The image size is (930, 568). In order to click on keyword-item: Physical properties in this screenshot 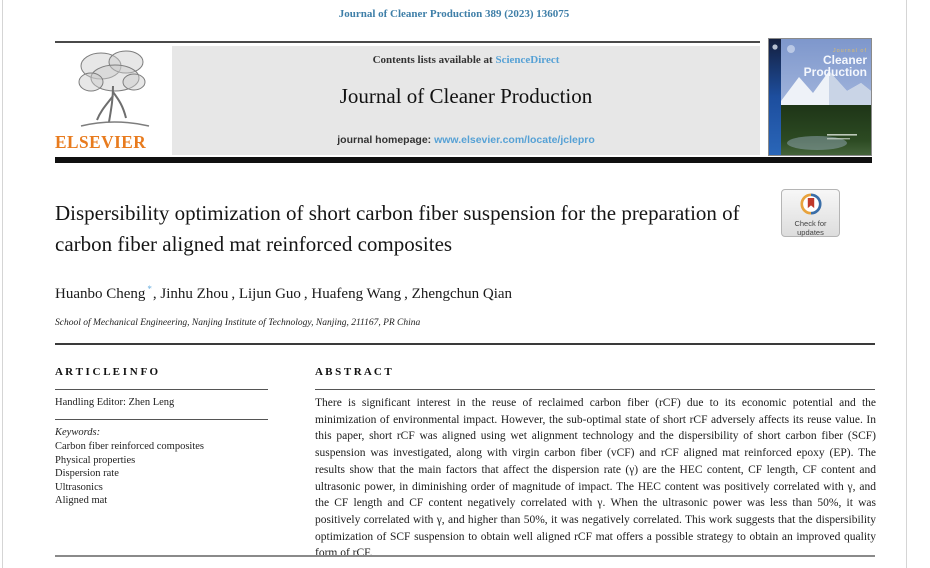, I will do `click(95, 460)`.